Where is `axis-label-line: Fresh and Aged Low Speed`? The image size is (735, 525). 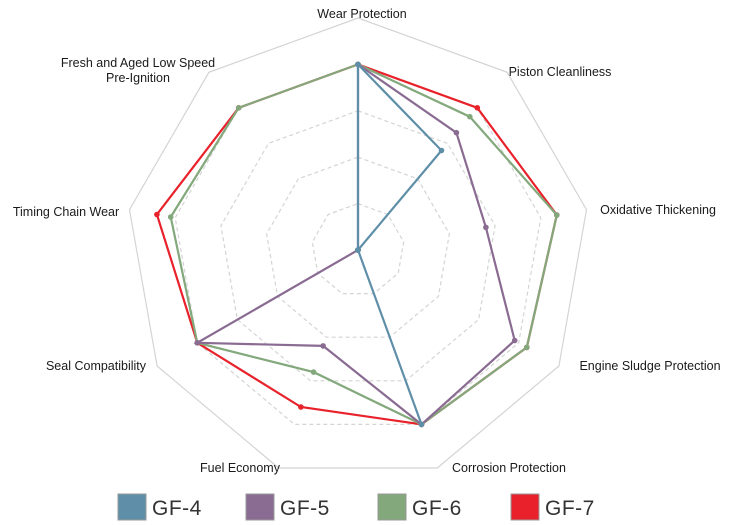
axis-label-line: Fresh and Aged Low Speed is located at coordinates (138, 63).